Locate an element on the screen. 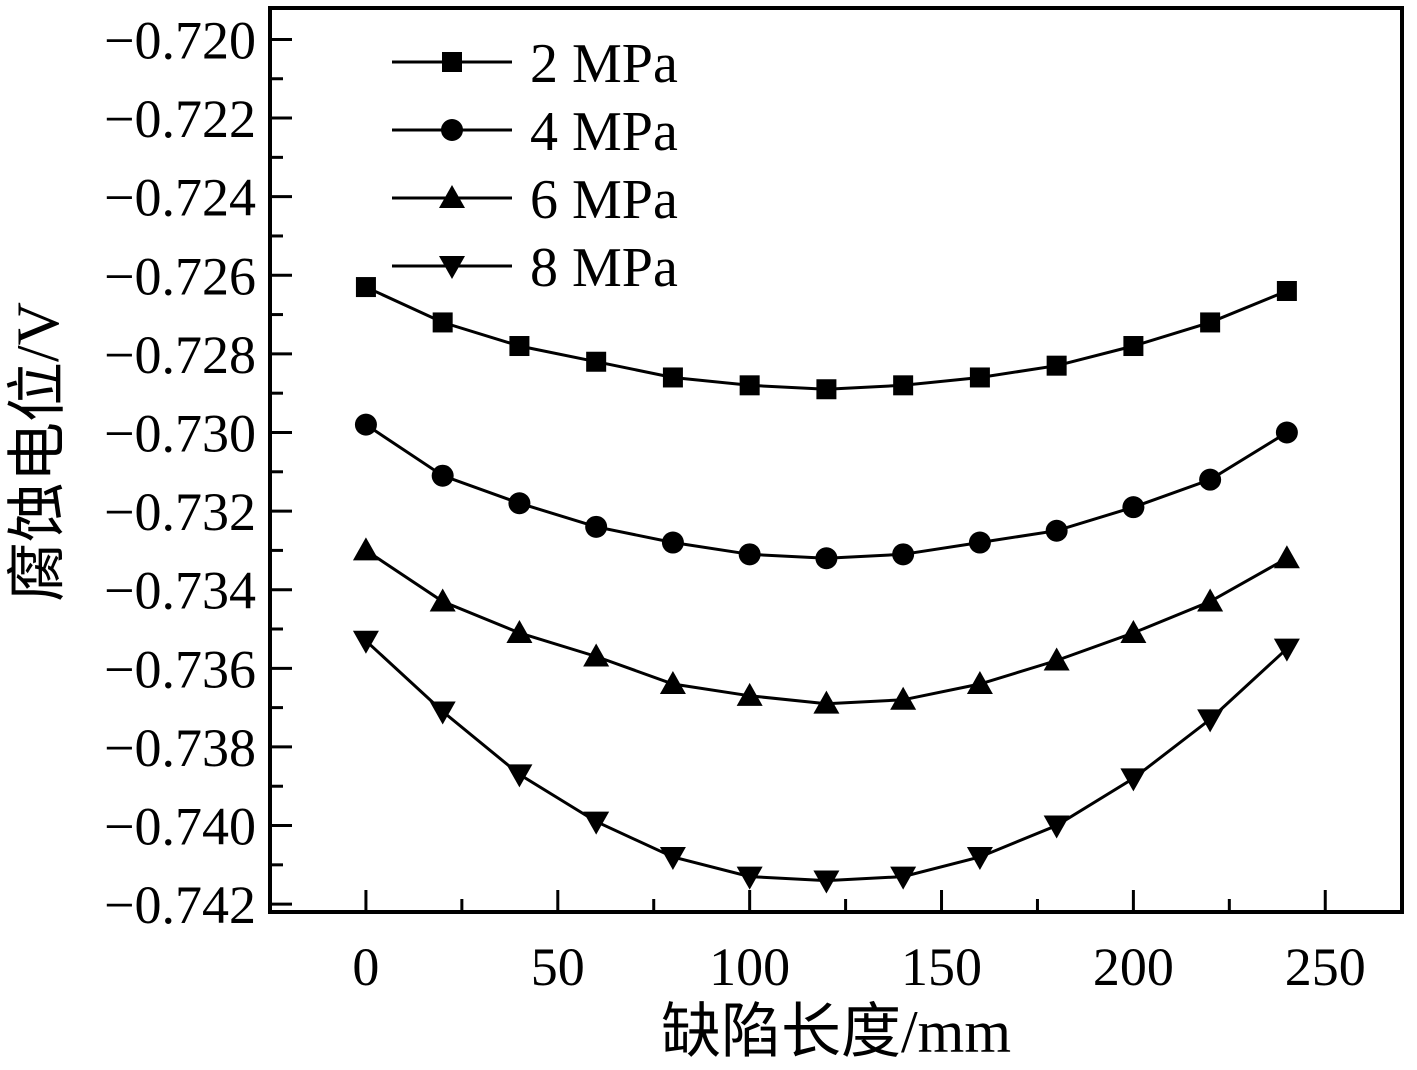  y-tick-label: −0.740 is located at coordinates (180, 827).